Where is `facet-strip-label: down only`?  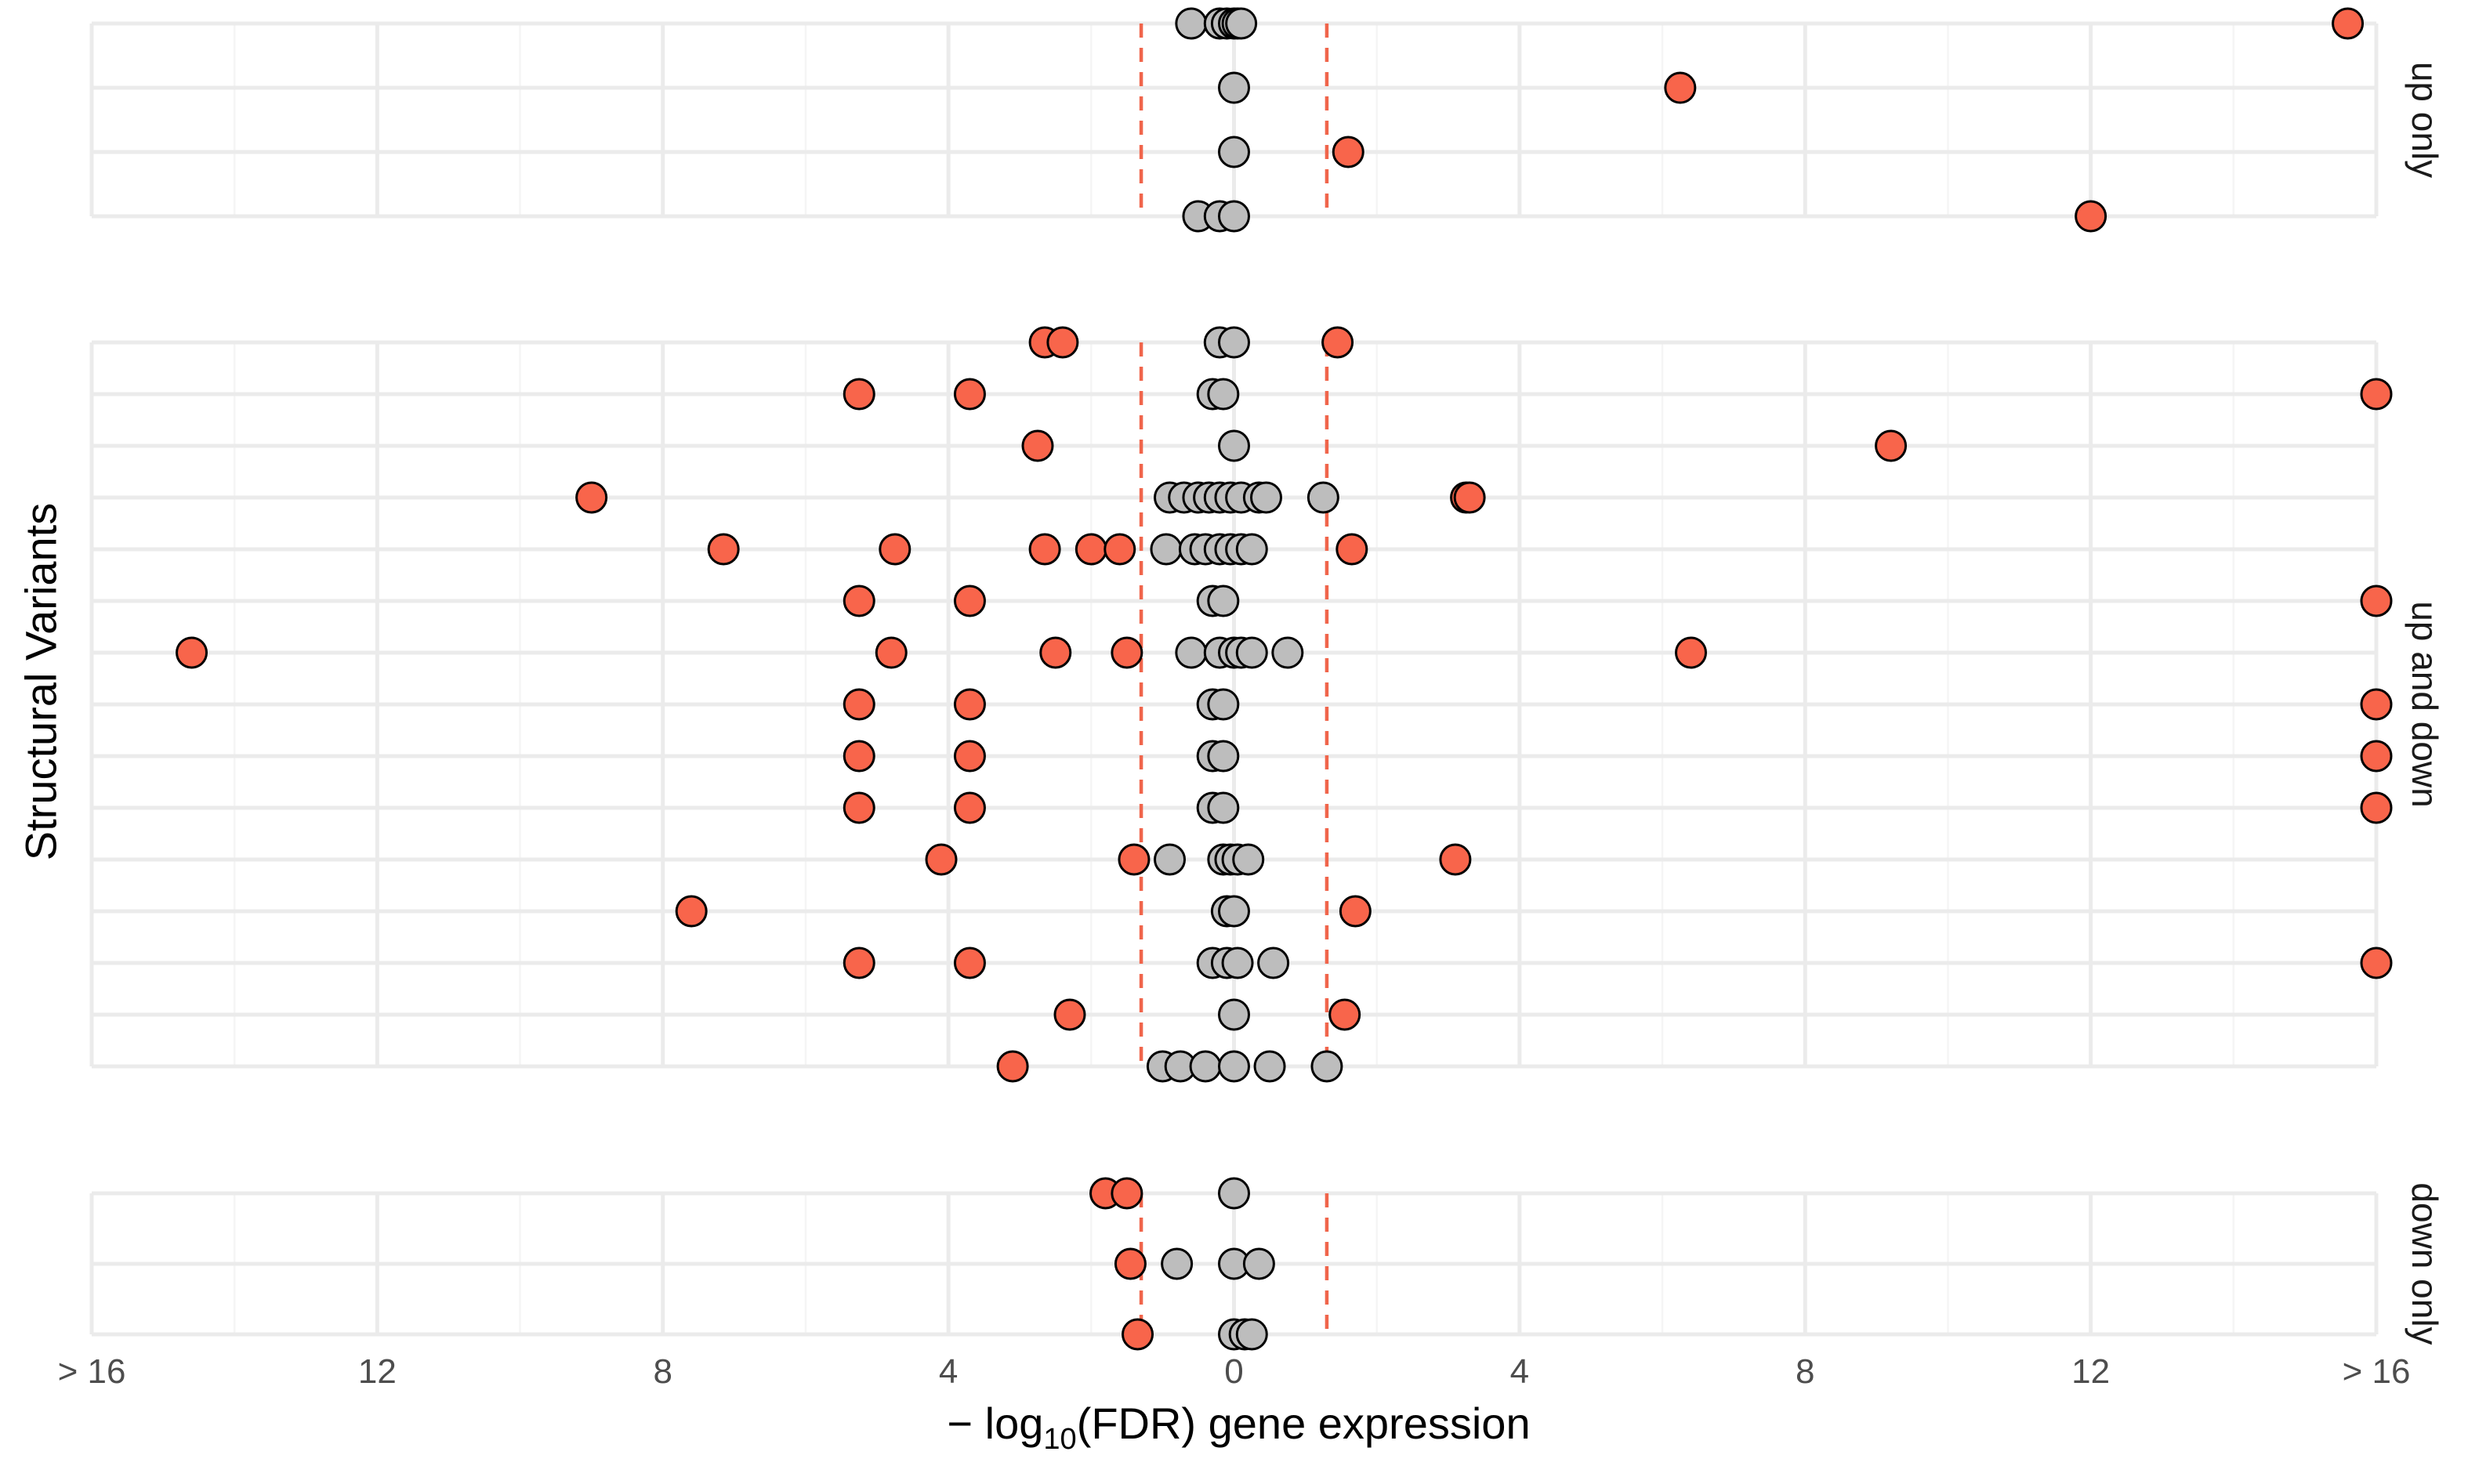
facet-strip-label: down only is located at coordinates (2425, 1263).